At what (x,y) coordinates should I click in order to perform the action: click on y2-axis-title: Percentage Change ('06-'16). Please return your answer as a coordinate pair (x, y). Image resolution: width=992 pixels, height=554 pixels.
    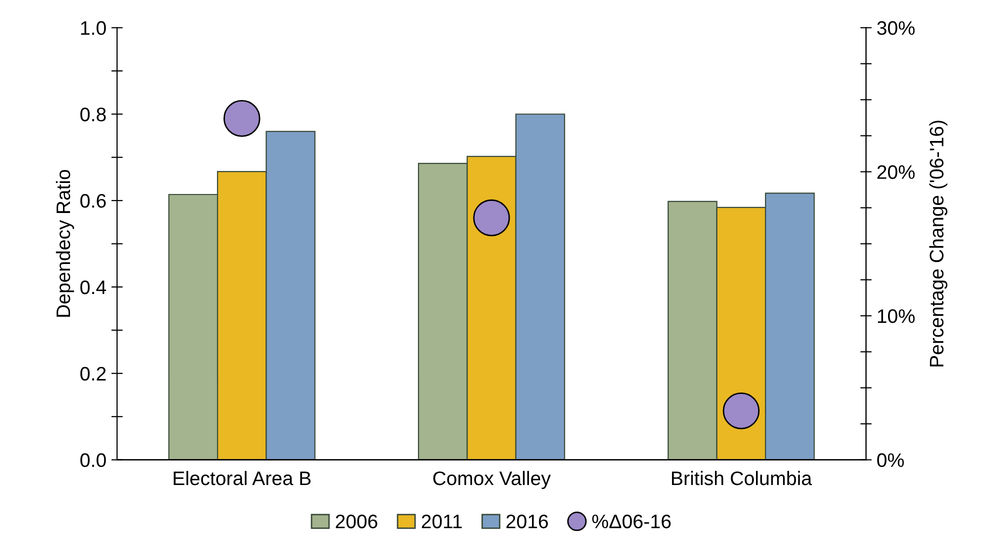
    Looking at the image, I should click on (938, 243).